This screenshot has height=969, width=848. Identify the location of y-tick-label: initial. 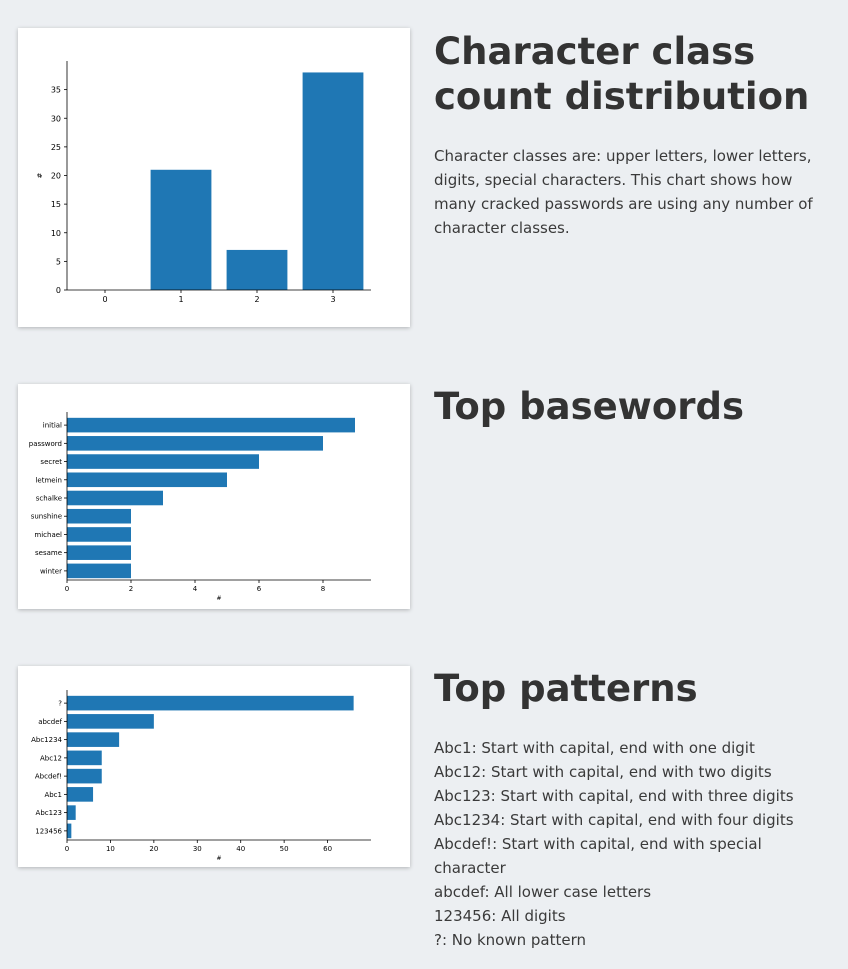
(52, 426).